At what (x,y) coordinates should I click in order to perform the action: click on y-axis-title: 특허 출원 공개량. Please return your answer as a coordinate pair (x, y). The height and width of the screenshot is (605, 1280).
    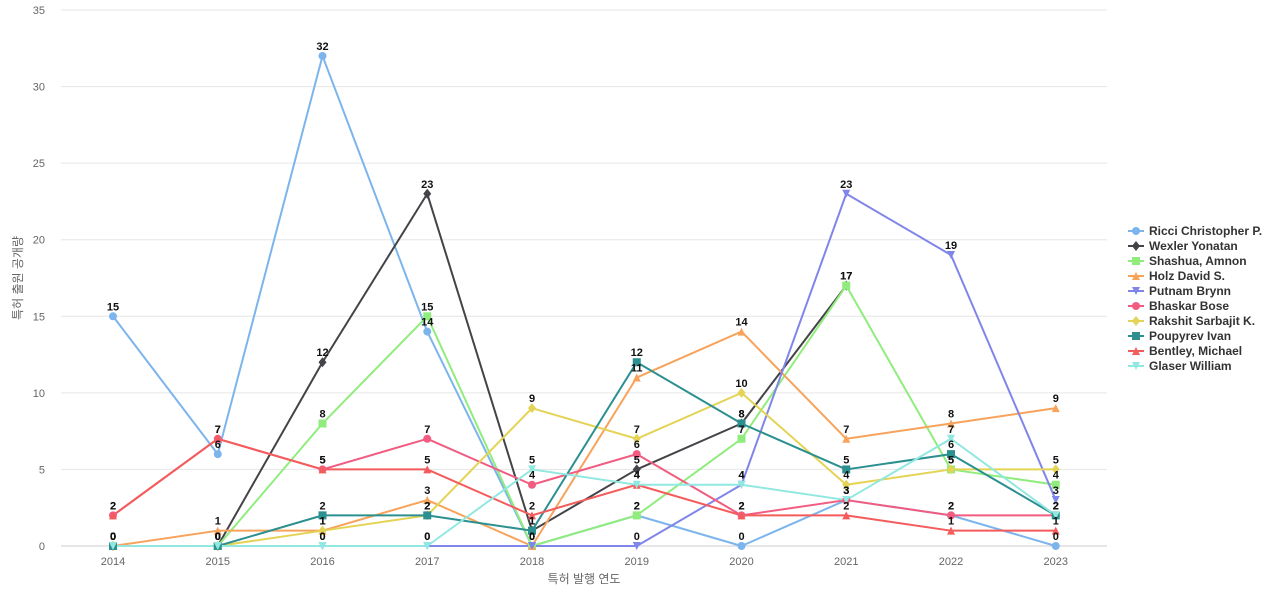
    Looking at the image, I should click on (18, 278).